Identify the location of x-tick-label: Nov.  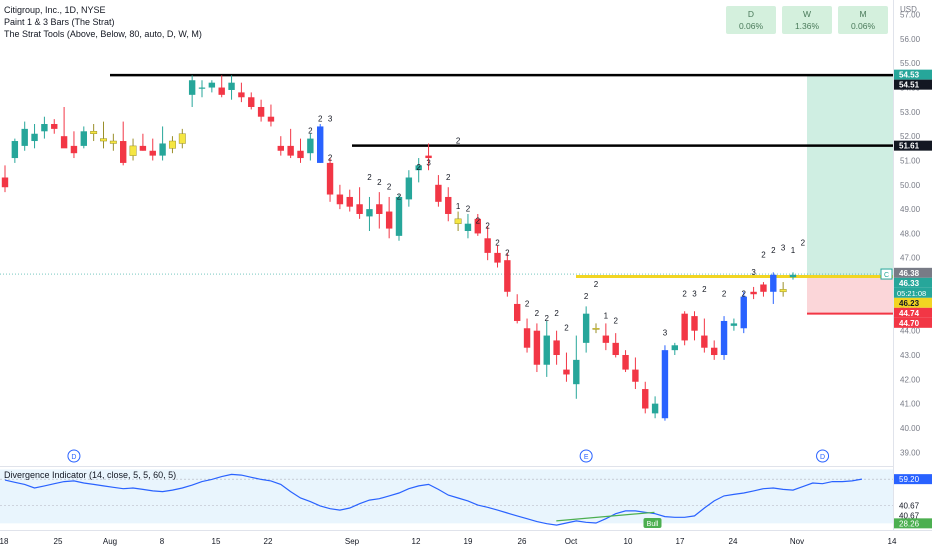
(797, 541).